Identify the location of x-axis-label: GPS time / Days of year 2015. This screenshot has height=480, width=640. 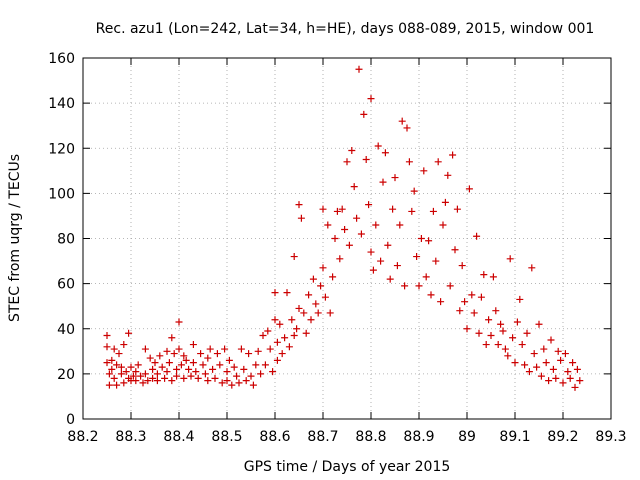
(347, 467).